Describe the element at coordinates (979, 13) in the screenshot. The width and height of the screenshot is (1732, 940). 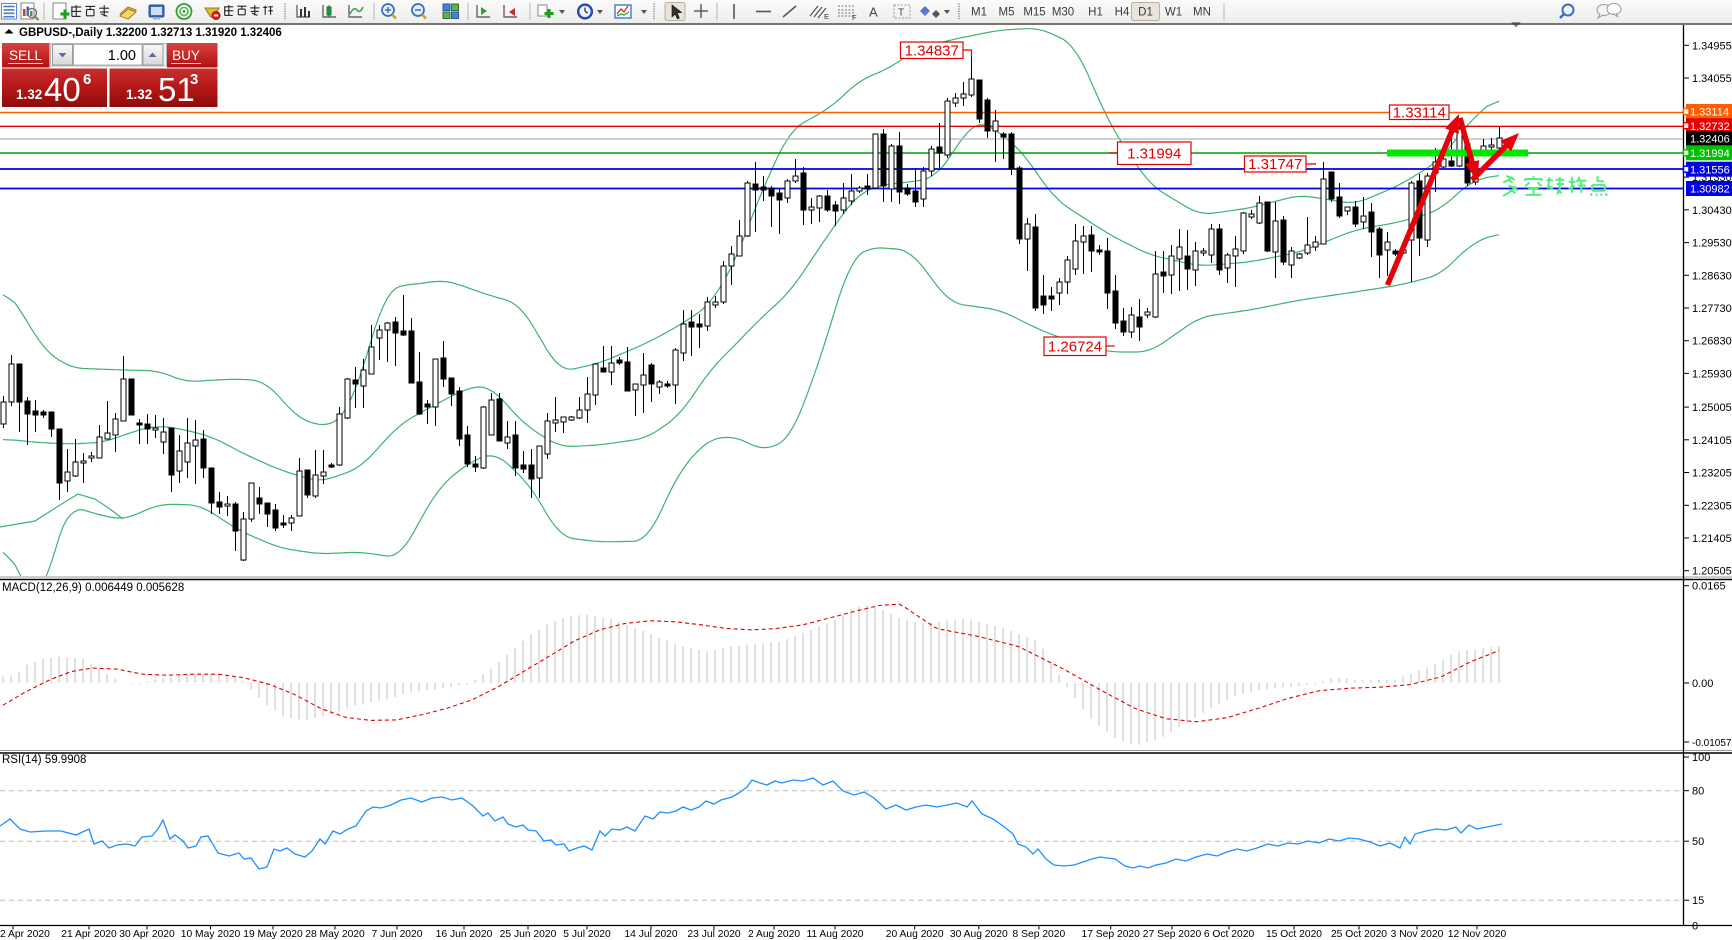
I see `svg-text: M1` at that location.